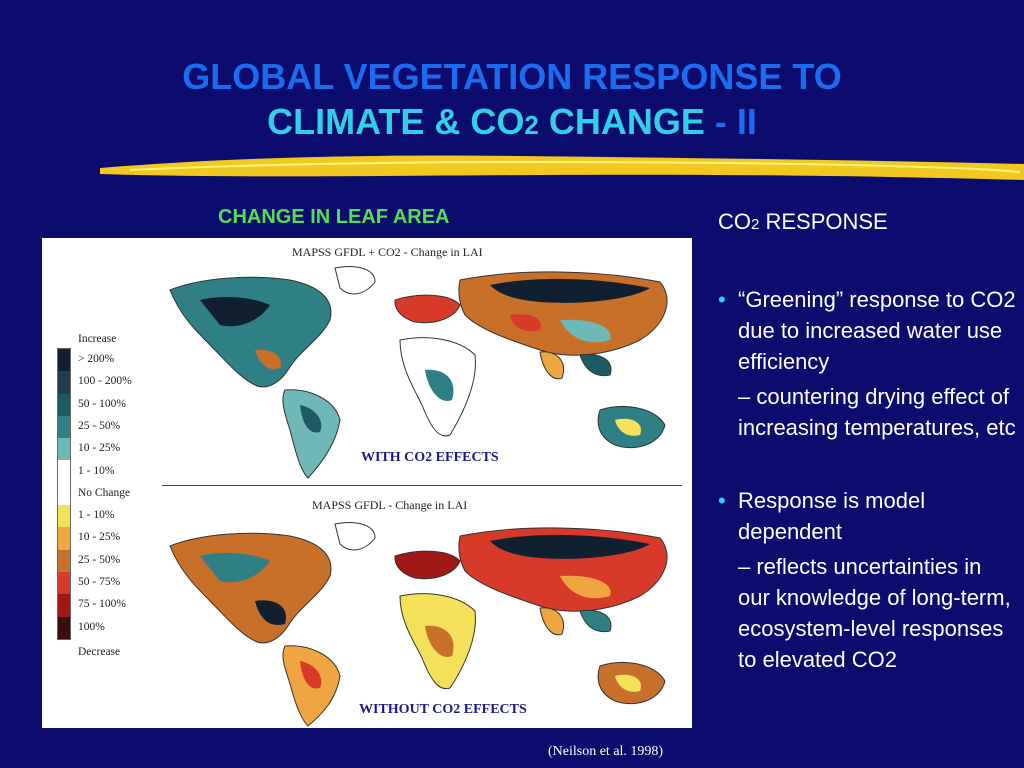 This screenshot has width=1024, height=768. I want to click on slide-title-line2: CLIMATE & CO2 CHANGE - II, so click(512, 123).